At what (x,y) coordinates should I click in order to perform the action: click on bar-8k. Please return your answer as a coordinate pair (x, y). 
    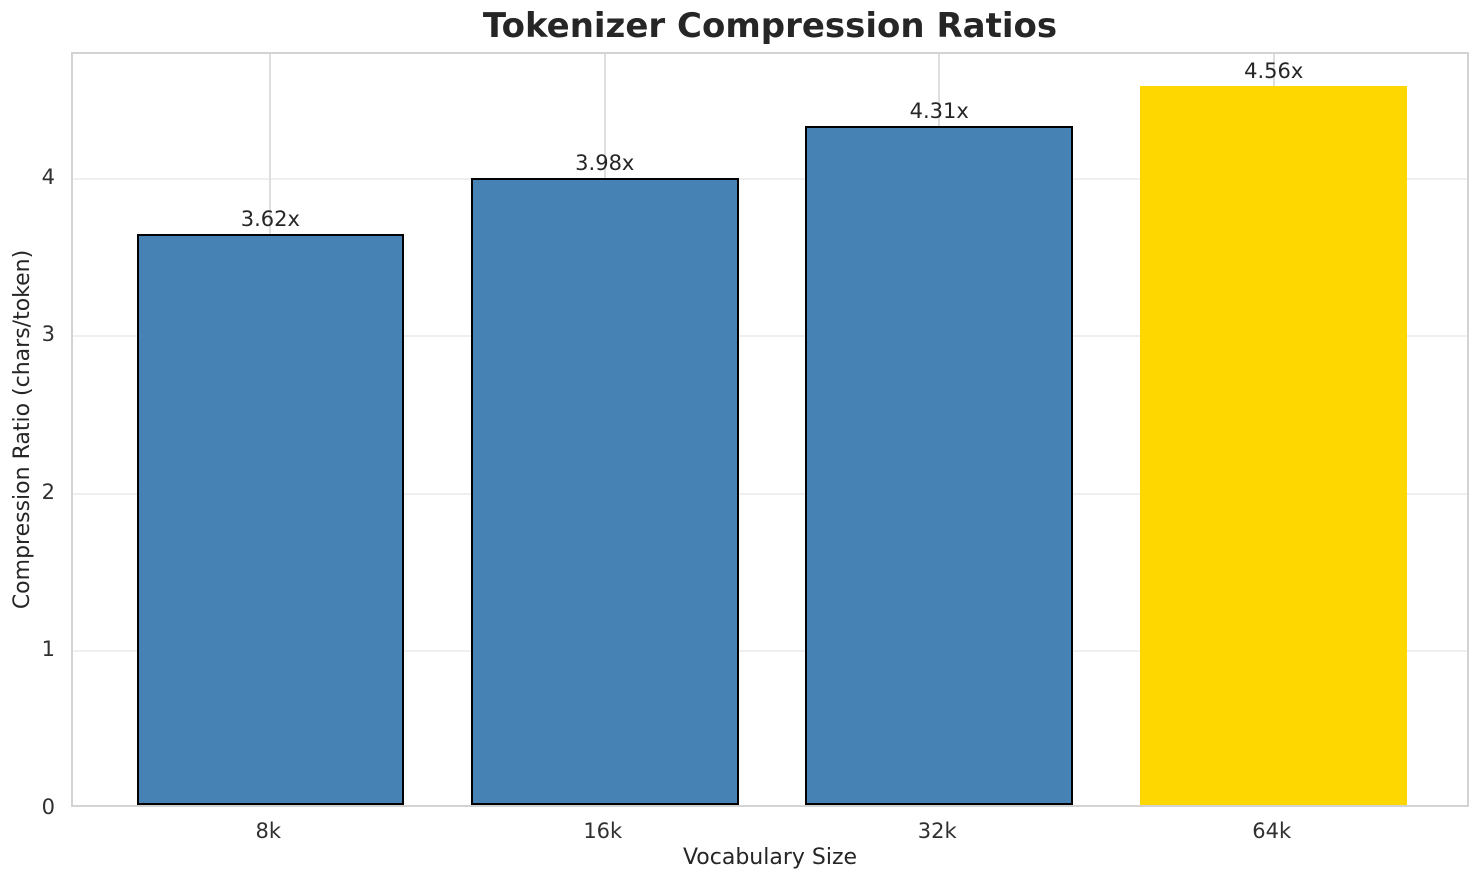
    Looking at the image, I should click on (270, 519).